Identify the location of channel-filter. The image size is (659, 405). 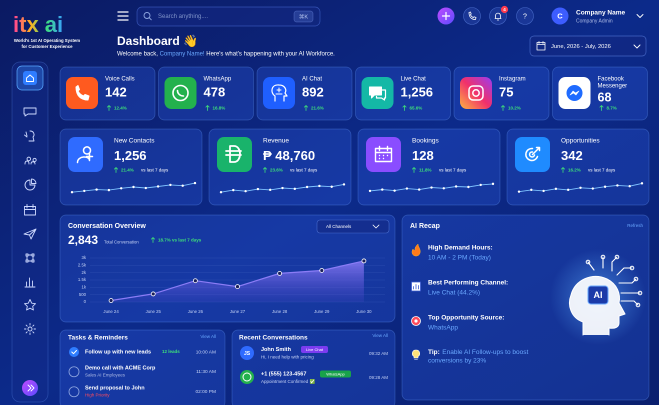
(353, 226).